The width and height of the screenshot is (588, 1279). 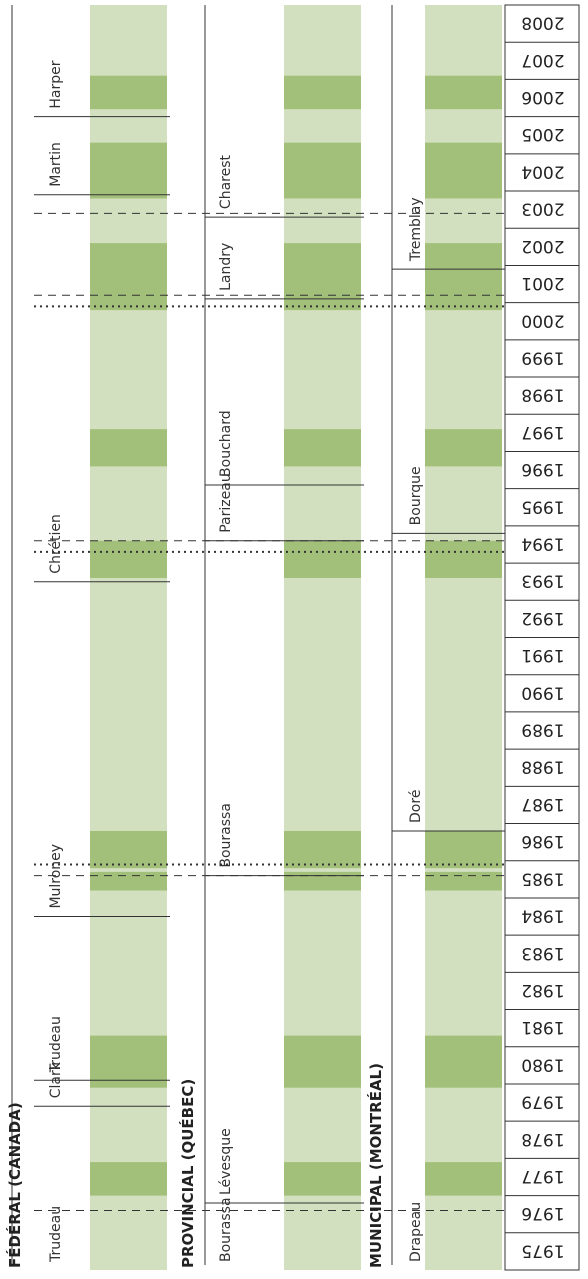 I want to click on year-label-1984: 1984, so click(x=542, y=916).